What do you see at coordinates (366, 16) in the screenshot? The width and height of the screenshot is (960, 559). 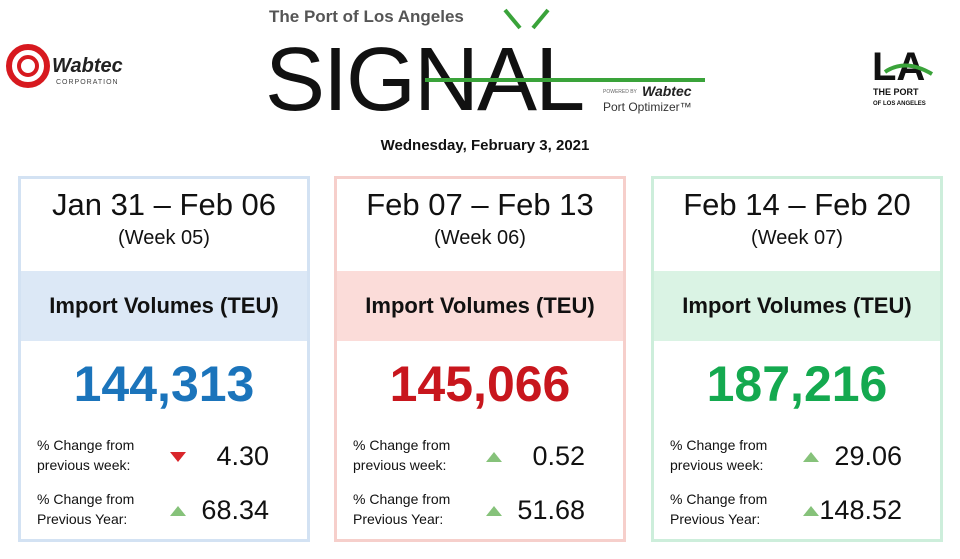 I see `kicker: The Port of Los Angeles` at bounding box center [366, 16].